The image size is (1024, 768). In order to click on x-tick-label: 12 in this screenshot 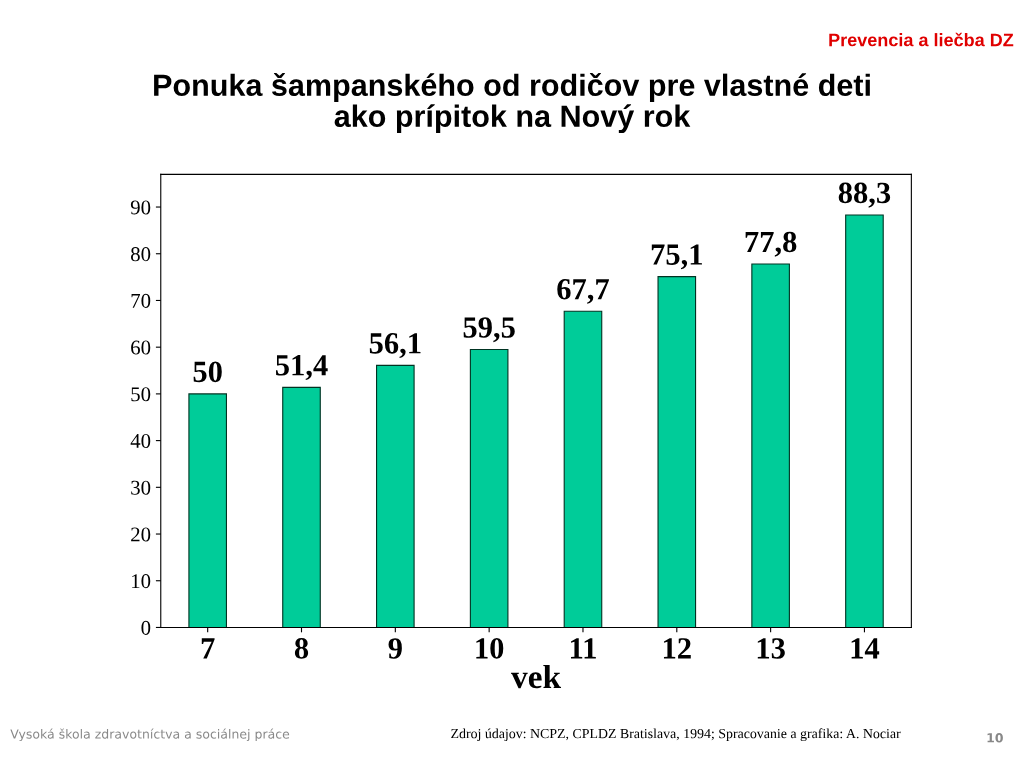, I will do `click(677, 648)`.